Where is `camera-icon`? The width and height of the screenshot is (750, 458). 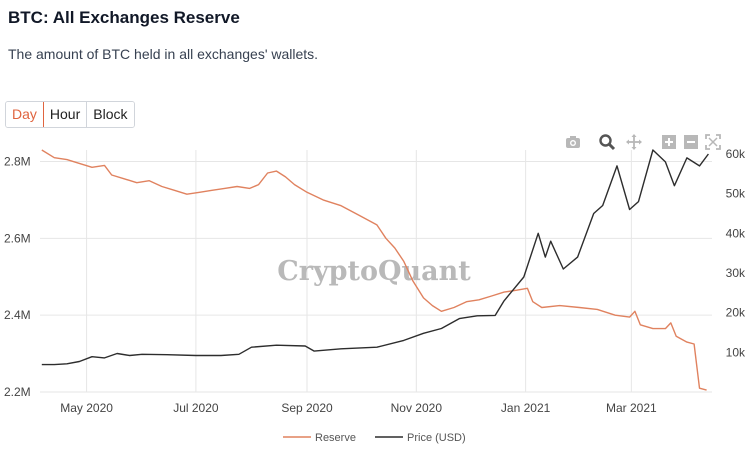
camera-icon is located at coordinates (573, 142).